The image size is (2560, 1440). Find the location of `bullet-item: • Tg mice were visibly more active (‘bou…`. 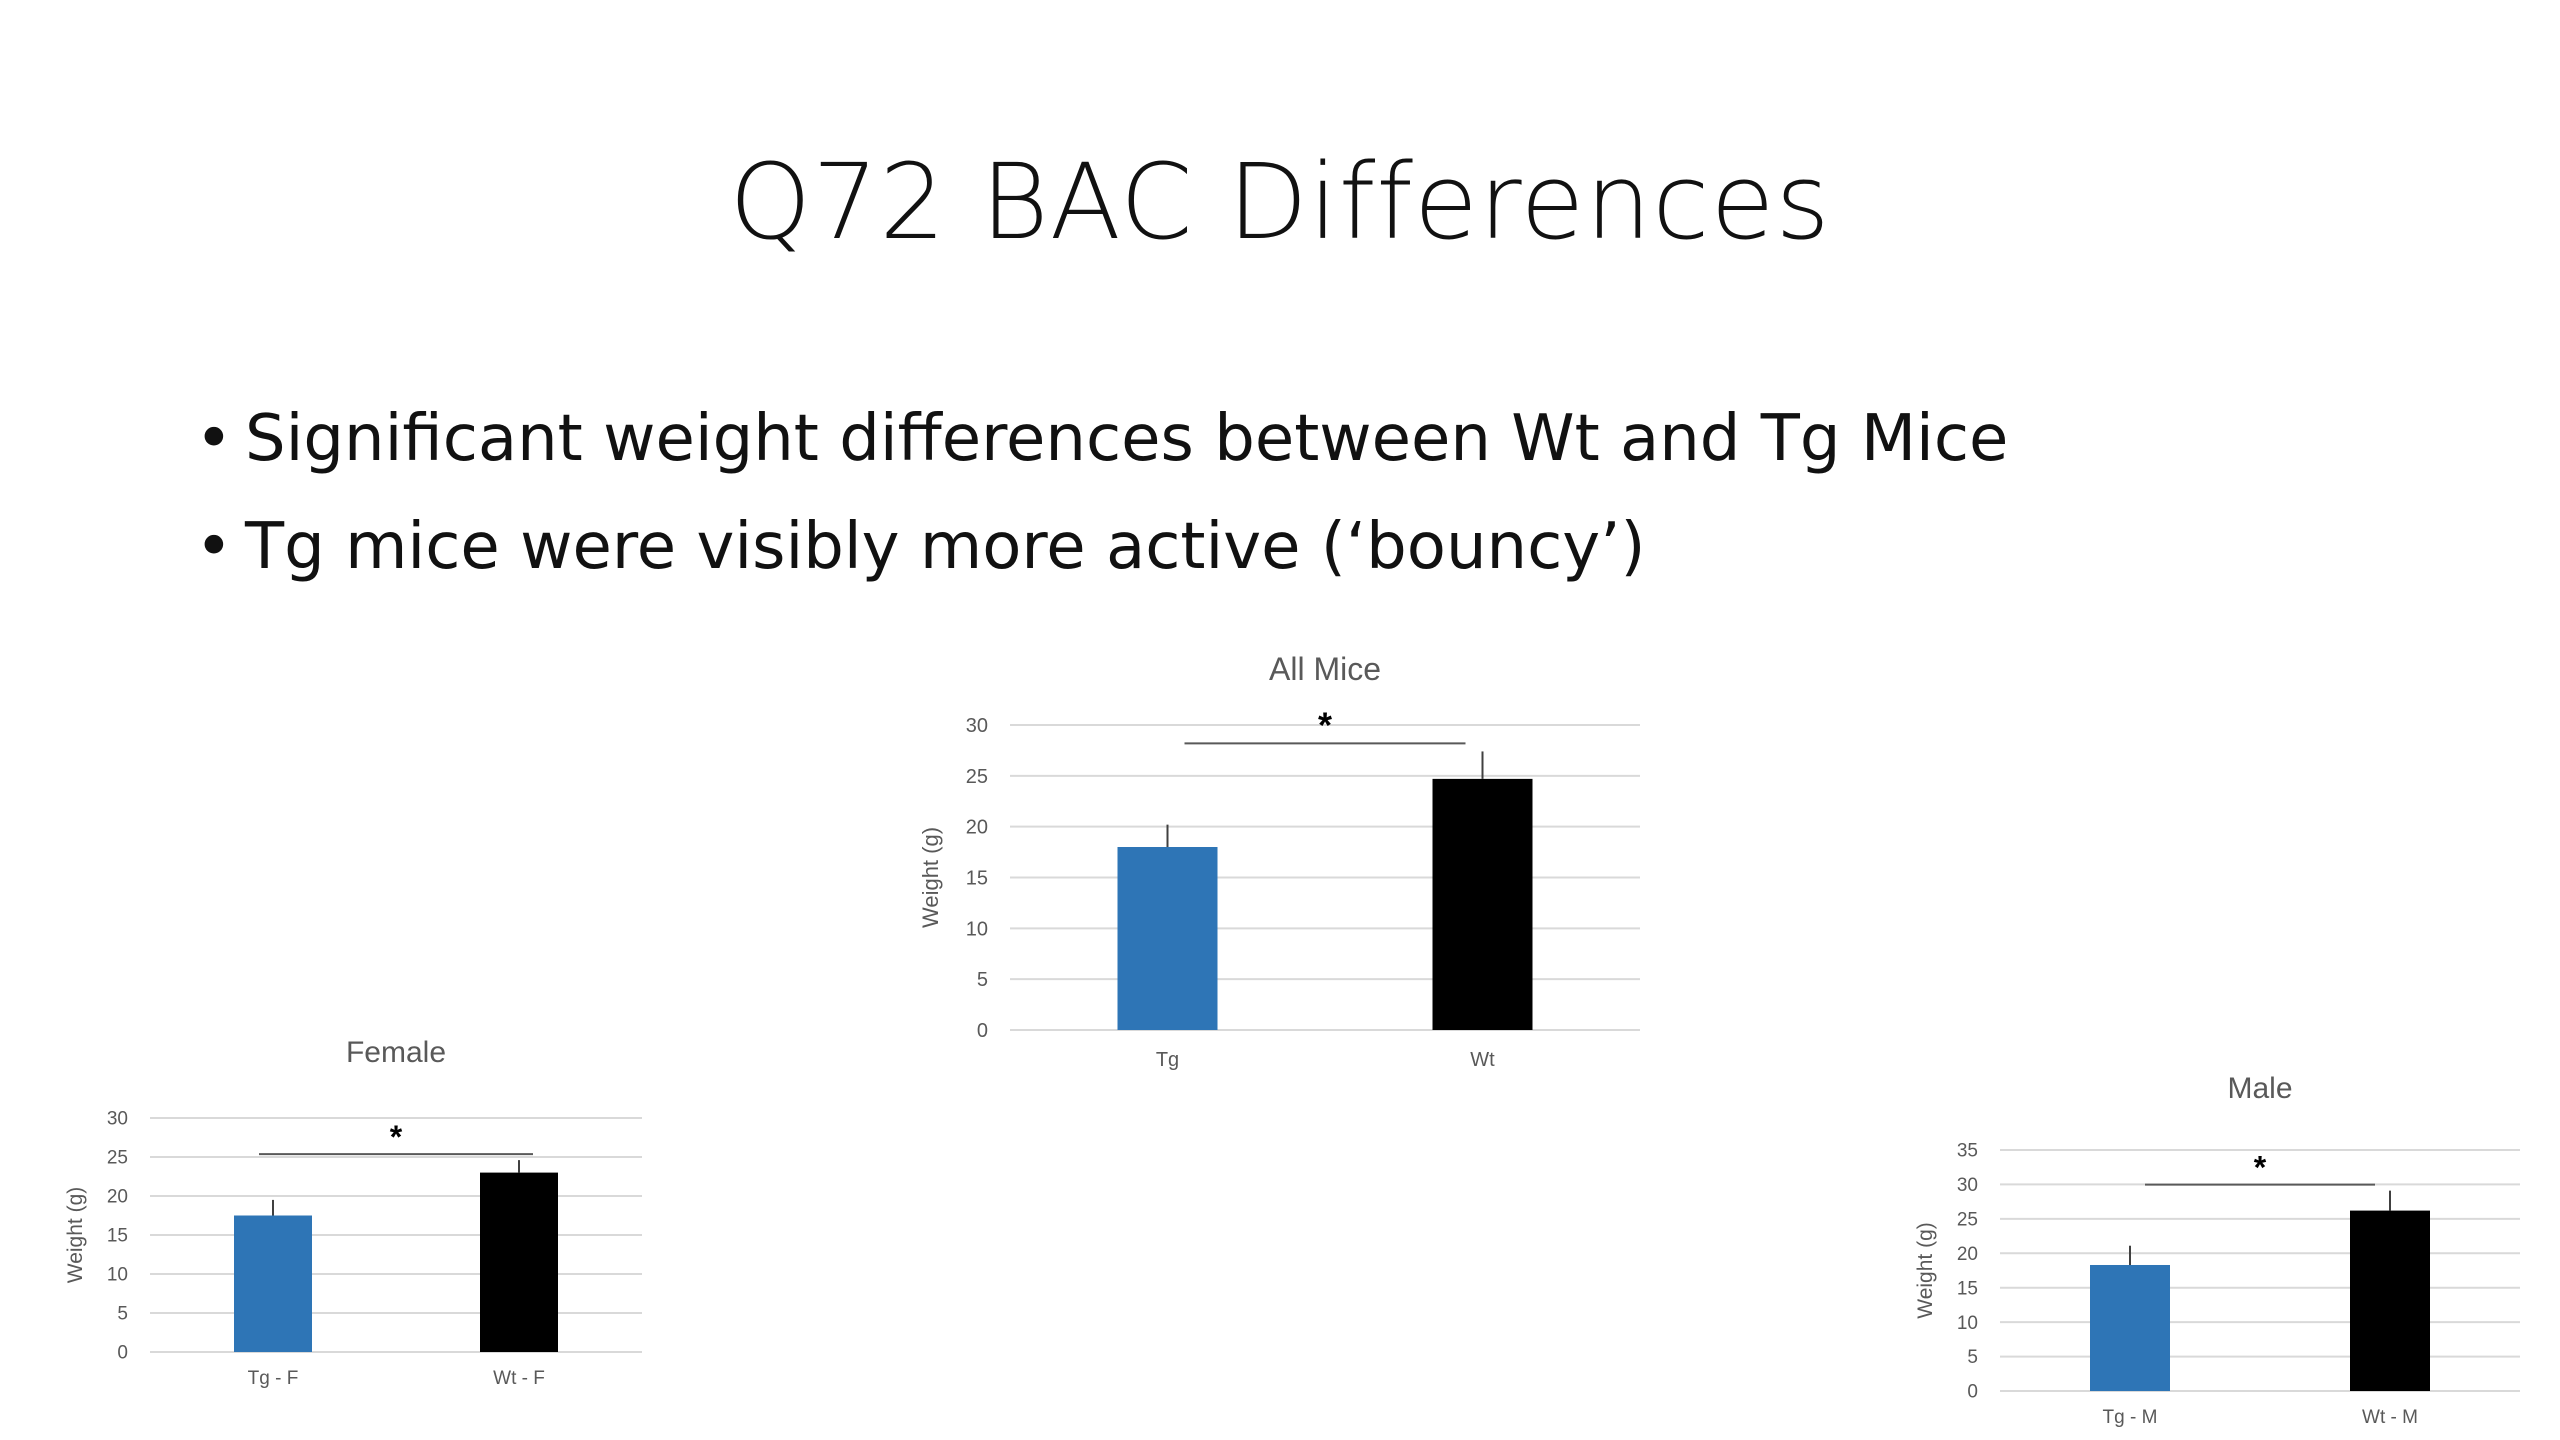

bullet-item: • Tg mice were visibly more active (‘bou… is located at coordinates (1101, 547).